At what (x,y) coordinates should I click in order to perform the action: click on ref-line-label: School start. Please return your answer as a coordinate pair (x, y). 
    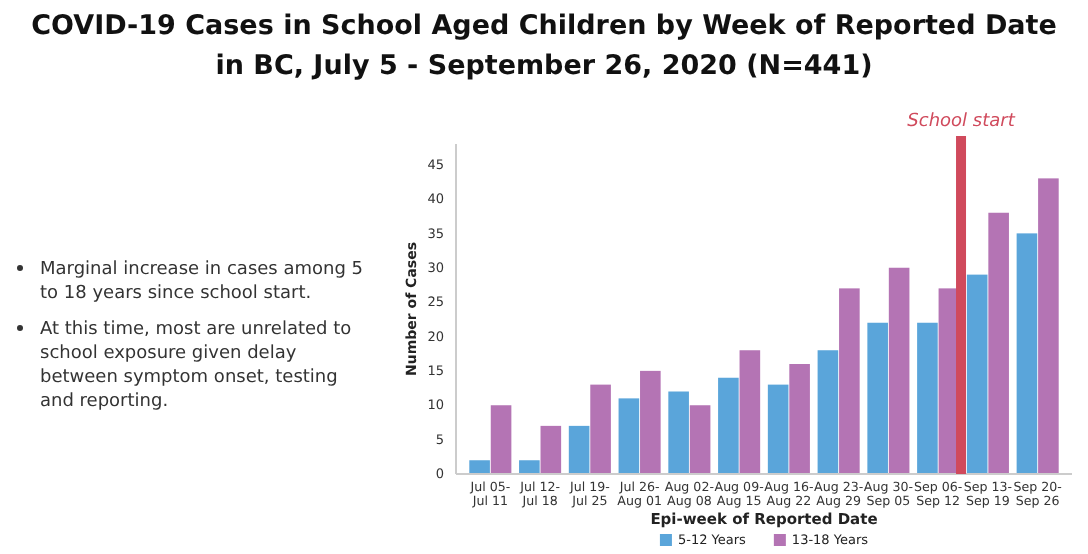
    Looking at the image, I should click on (961, 122).